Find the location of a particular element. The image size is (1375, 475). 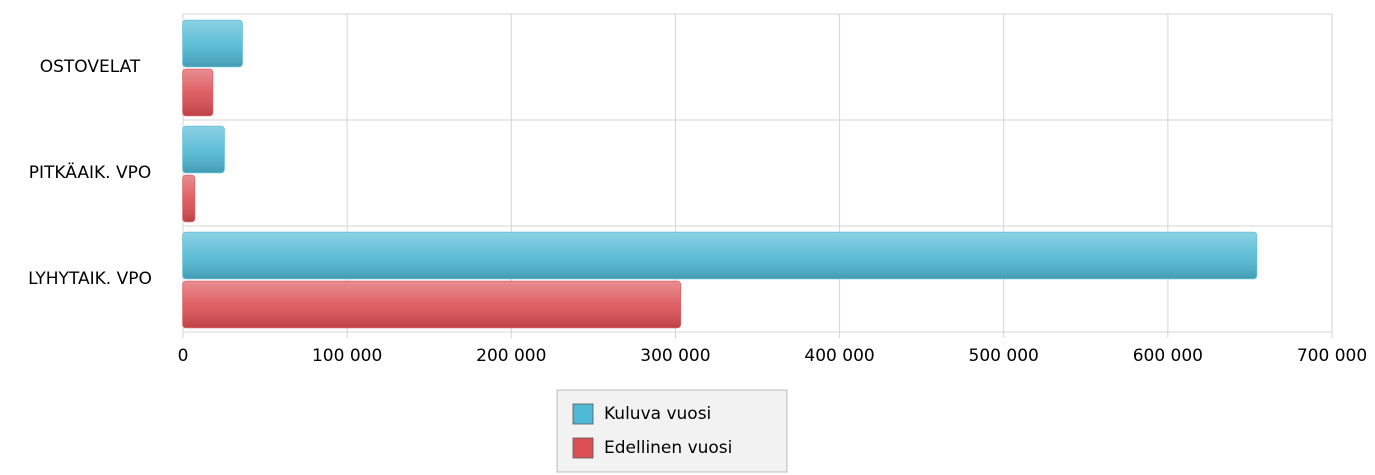

x-tick-label: 600 000 is located at coordinates (1168, 356).